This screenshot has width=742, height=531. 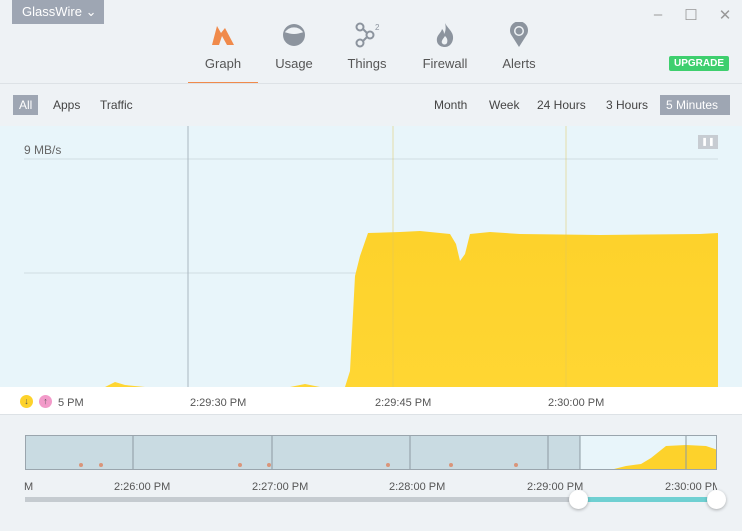 What do you see at coordinates (377, 27) in the screenshot?
I see `svg-text: 2` at bounding box center [377, 27].